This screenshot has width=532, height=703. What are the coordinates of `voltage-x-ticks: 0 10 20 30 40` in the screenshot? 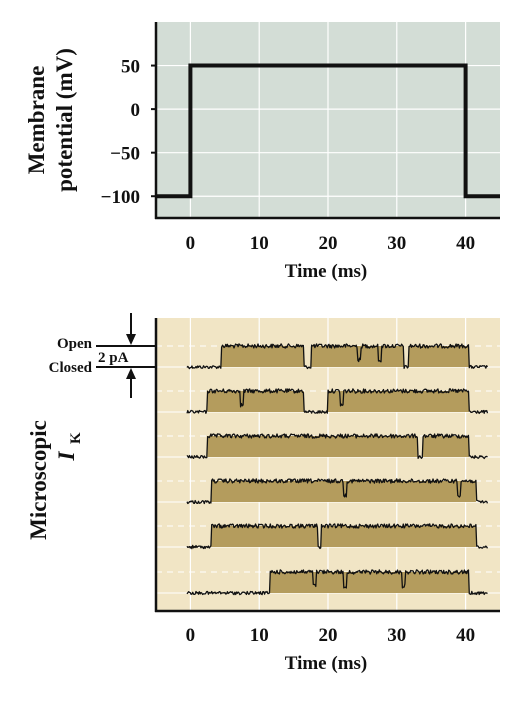 It's located at (330, 243).